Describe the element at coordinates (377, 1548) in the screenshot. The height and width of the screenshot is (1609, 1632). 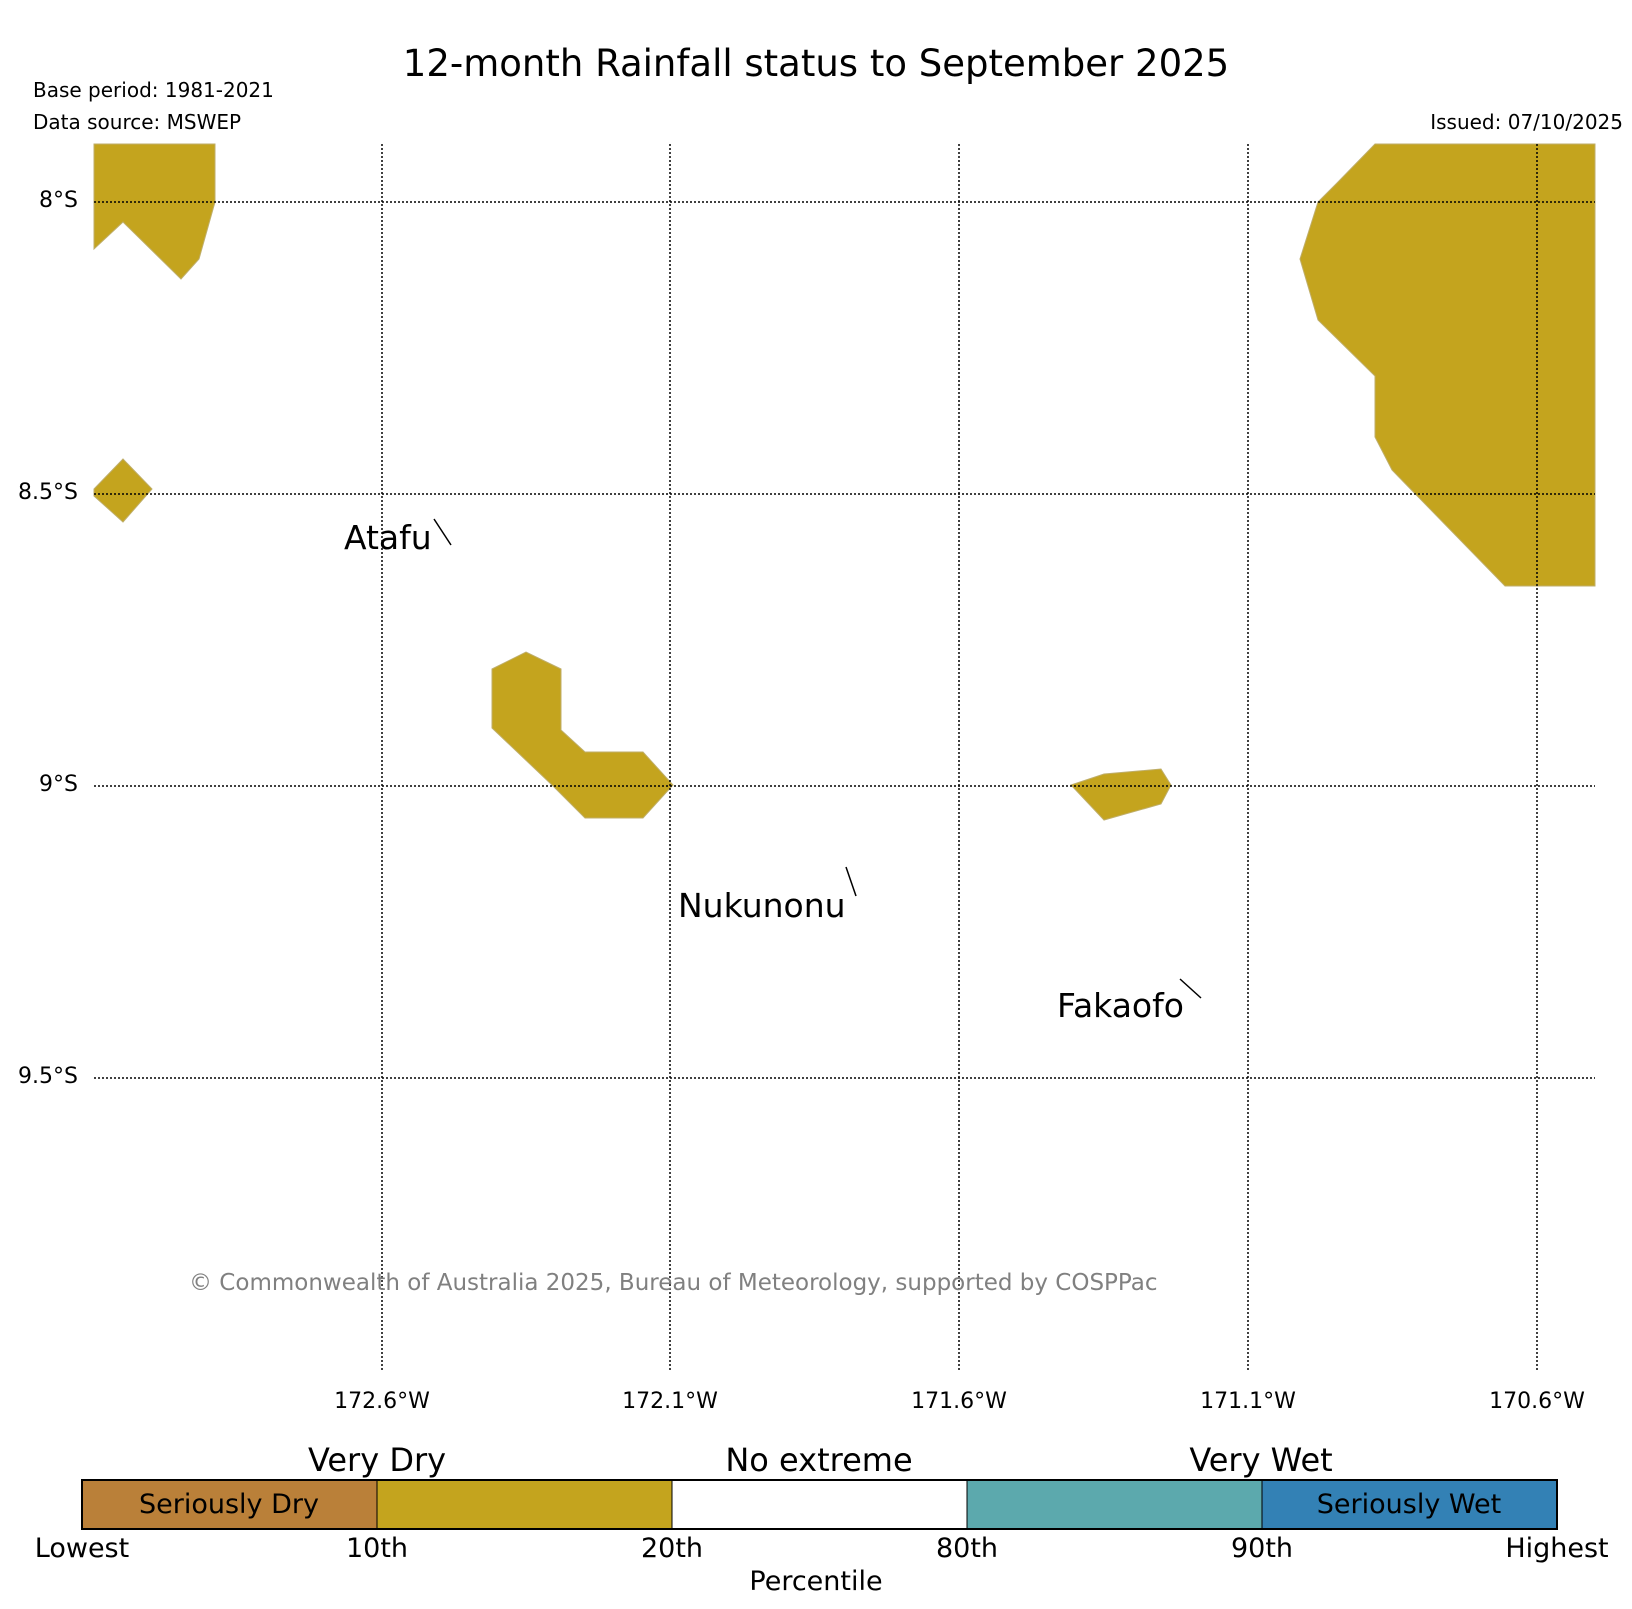
I see `legend-tick-10th: 10th` at that location.